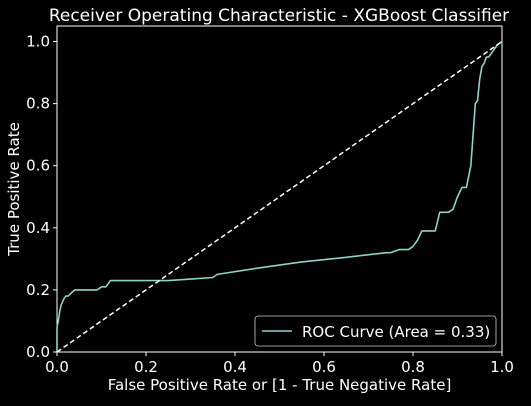 The height and width of the screenshot is (406, 531). I want to click on x-tick-label: 1.0, so click(502, 367).